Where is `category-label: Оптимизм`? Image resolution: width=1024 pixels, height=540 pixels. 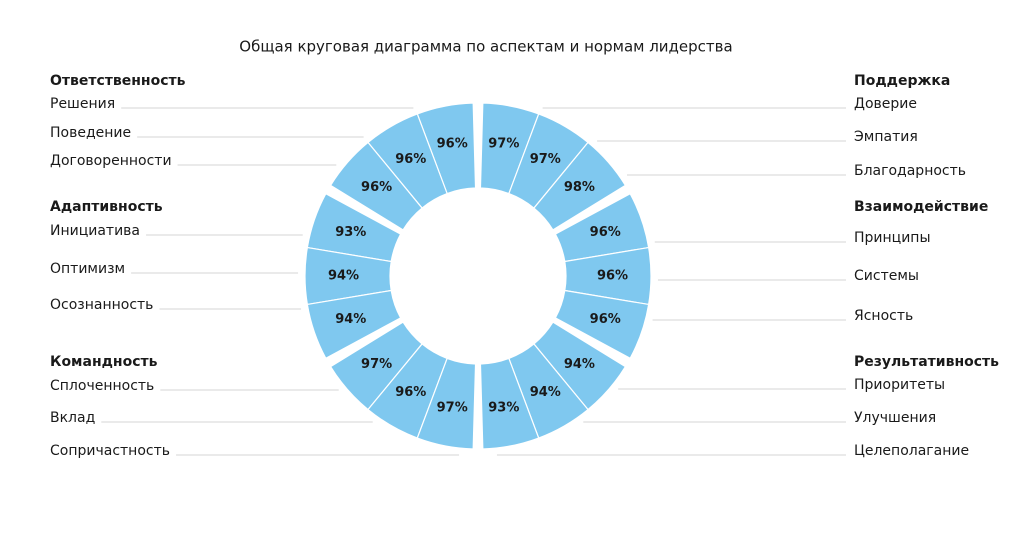
category-label: Оптимизм is located at coordinates (87, 269).